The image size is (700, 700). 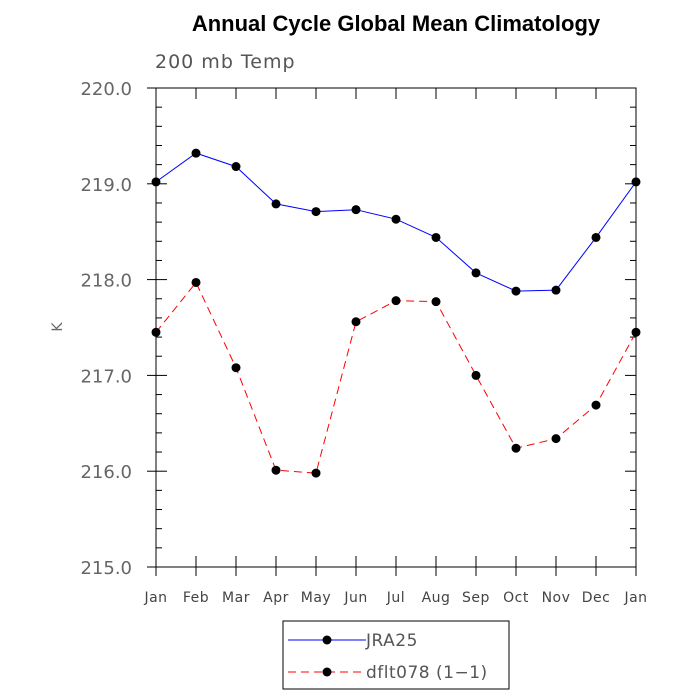 I want to click on y-tick-label: 220.0, so click(x=106, y=89).